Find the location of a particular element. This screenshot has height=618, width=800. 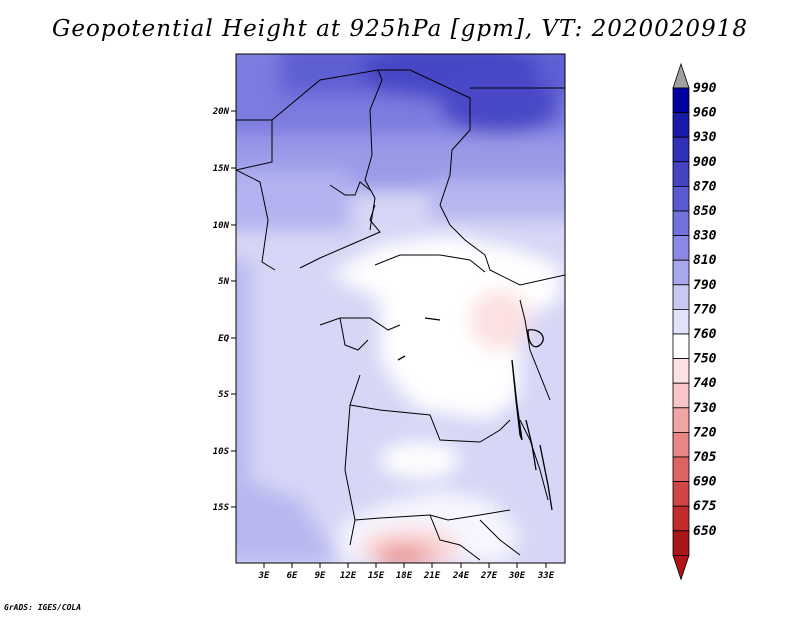

longitude-axis: 3E 6E 9E 12E 15E 18E 21E 24E 27E 30E 33E is located at coordinates (406, 572).